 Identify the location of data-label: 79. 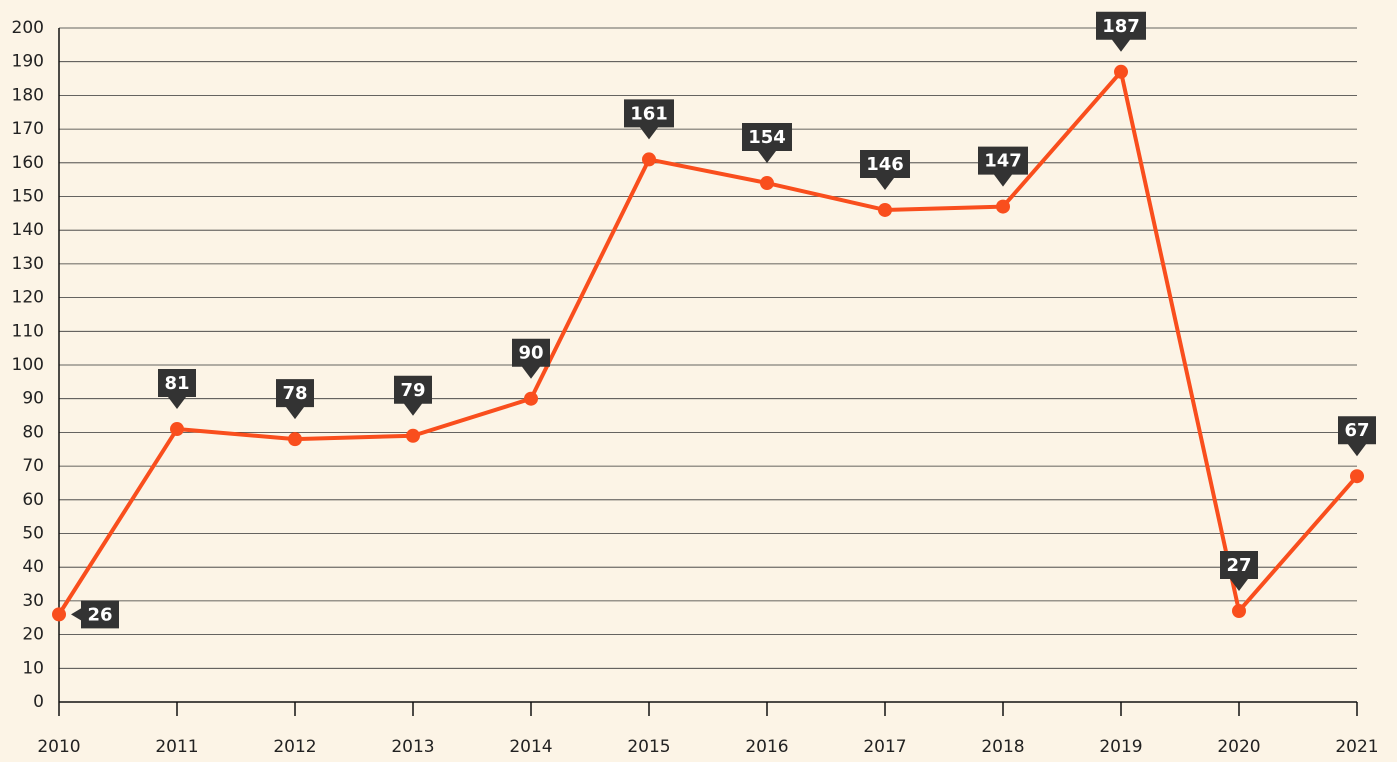
(413, 395).